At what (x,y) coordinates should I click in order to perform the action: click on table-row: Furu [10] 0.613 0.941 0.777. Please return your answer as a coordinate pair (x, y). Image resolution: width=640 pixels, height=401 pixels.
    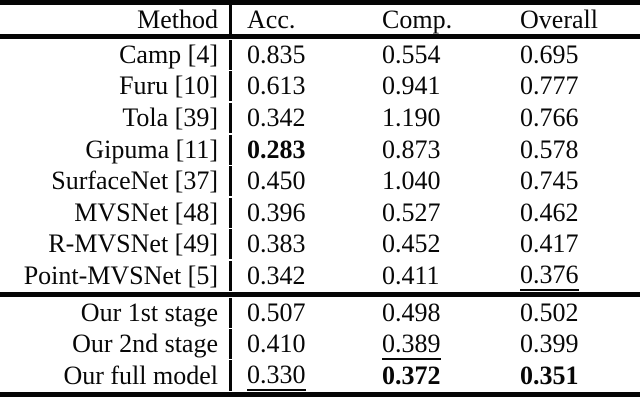
    Looking at the image, I should click on (320, 87).